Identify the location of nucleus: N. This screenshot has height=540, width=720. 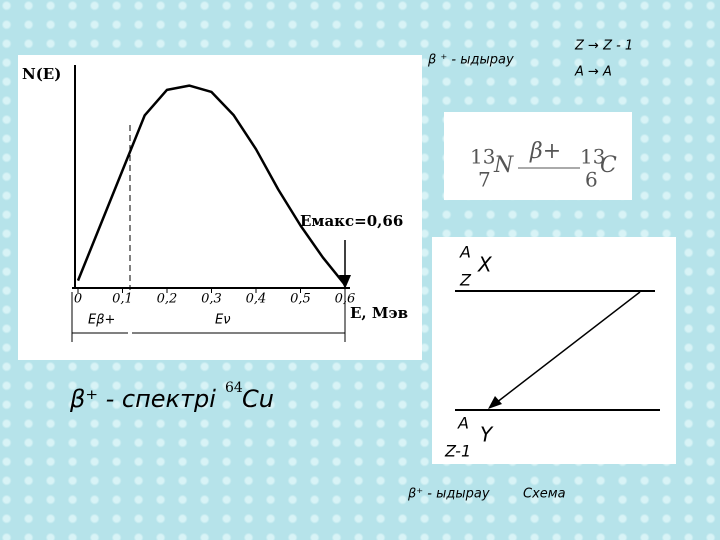
(503, 165).